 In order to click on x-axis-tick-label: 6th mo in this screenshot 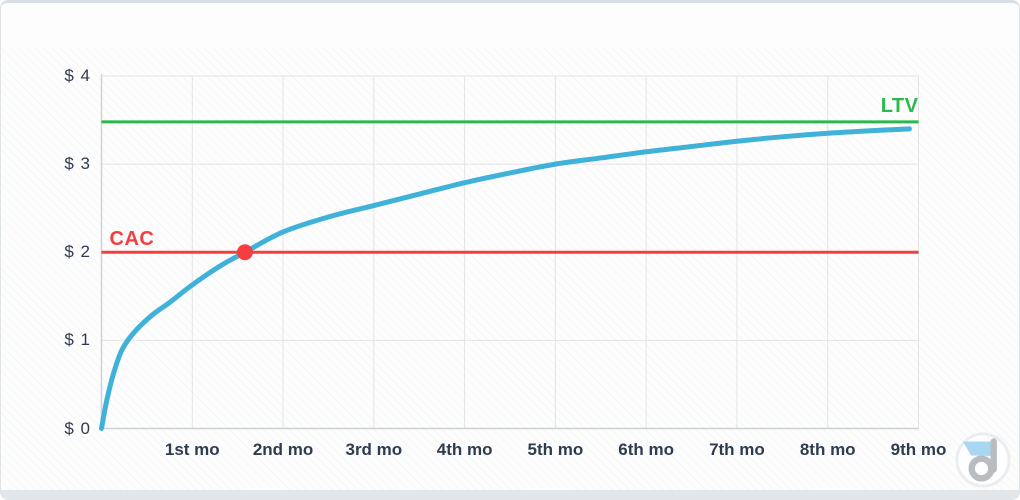, I will do `click(646, 449)`.